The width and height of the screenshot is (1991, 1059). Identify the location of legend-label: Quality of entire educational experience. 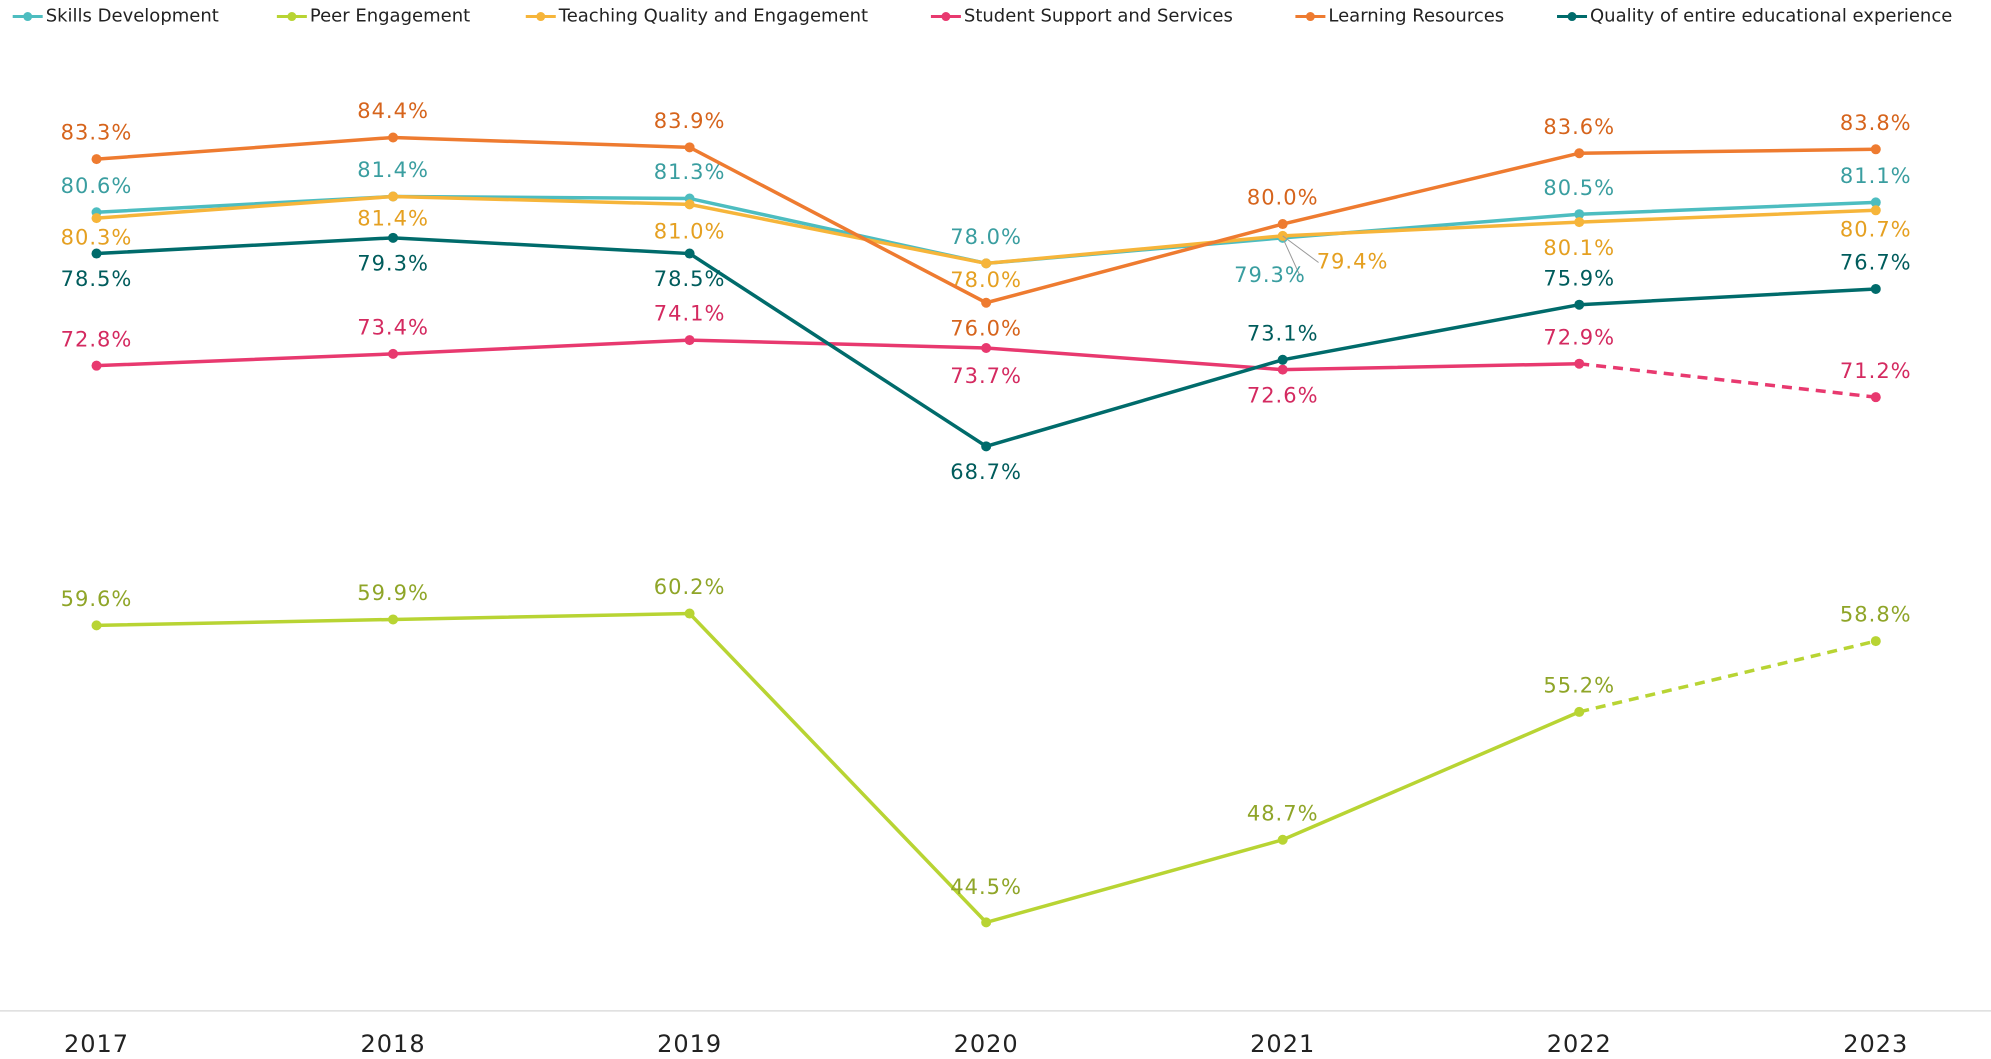
(1771, 16).